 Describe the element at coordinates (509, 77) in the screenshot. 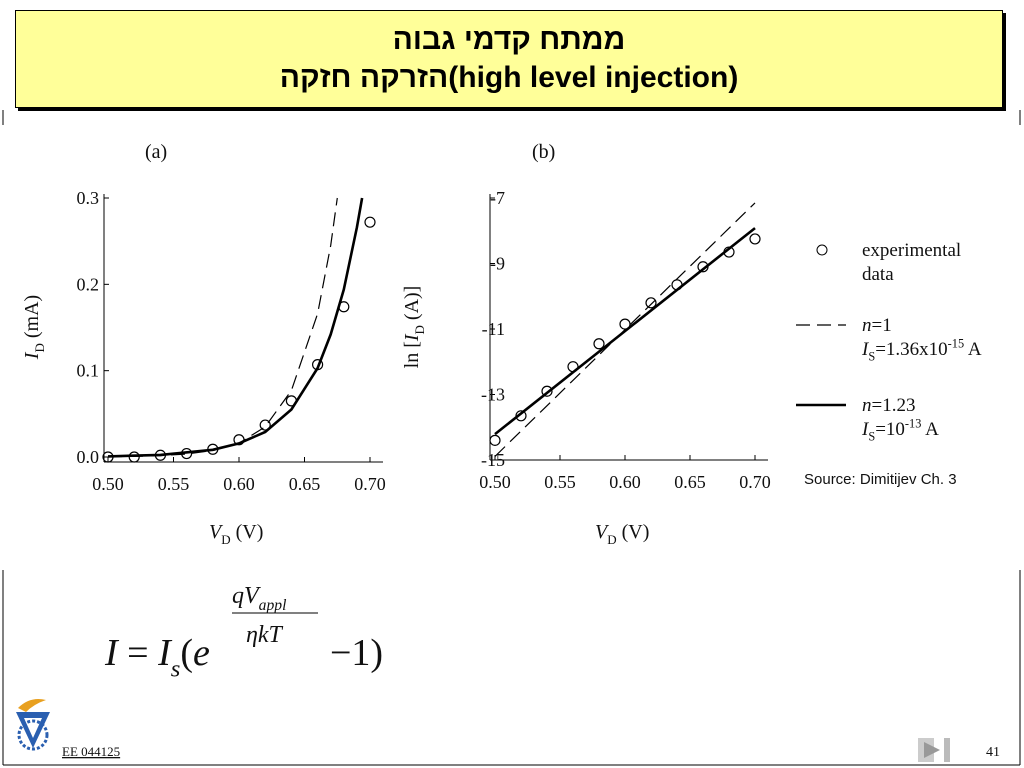

I see `title-line: הזרקה חזקה(high level injection)` at that location.